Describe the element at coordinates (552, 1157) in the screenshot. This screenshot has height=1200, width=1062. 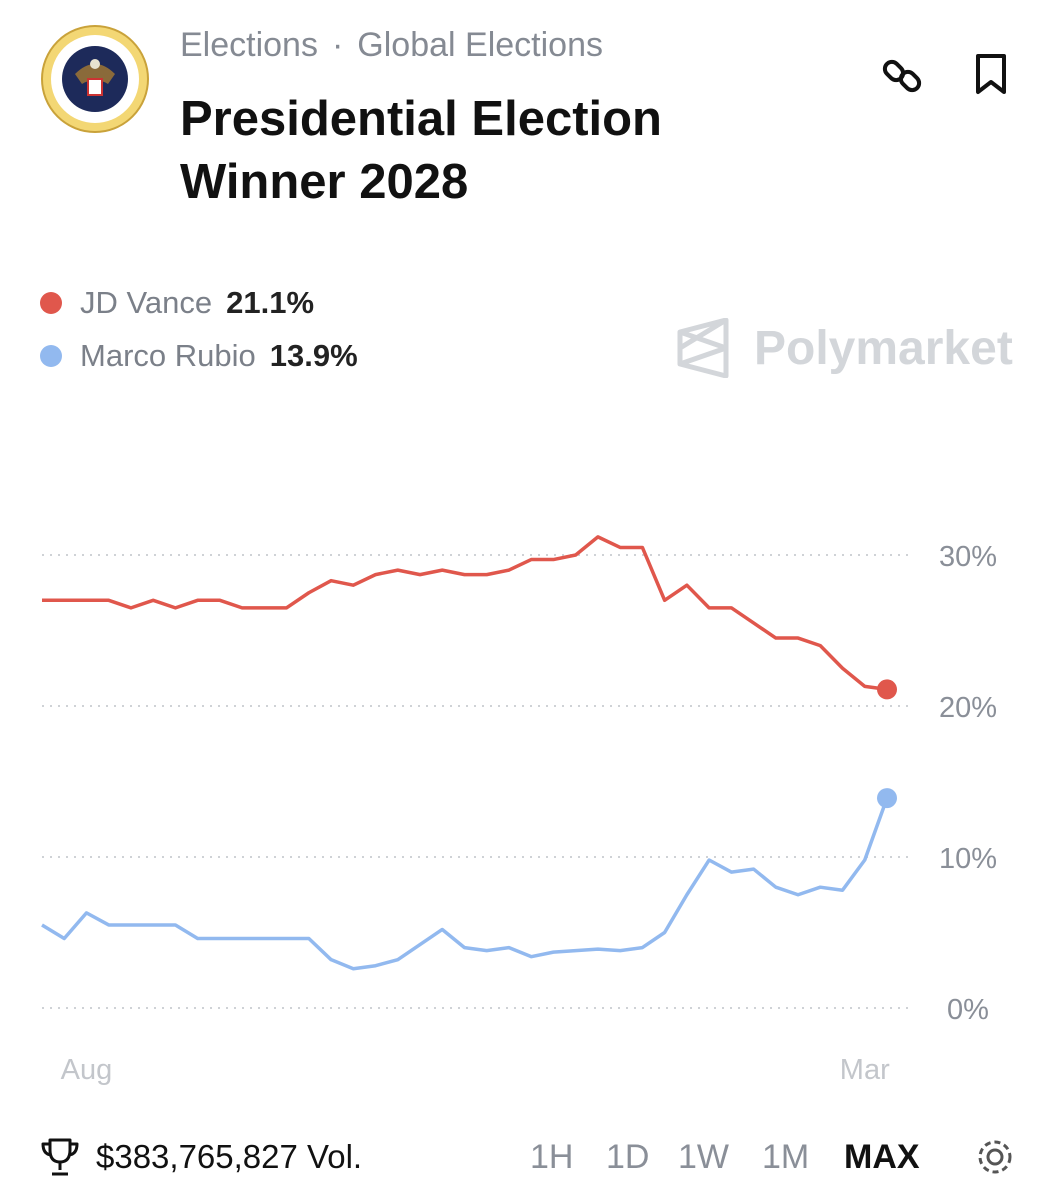
I see `range-button: 1H` at that location.